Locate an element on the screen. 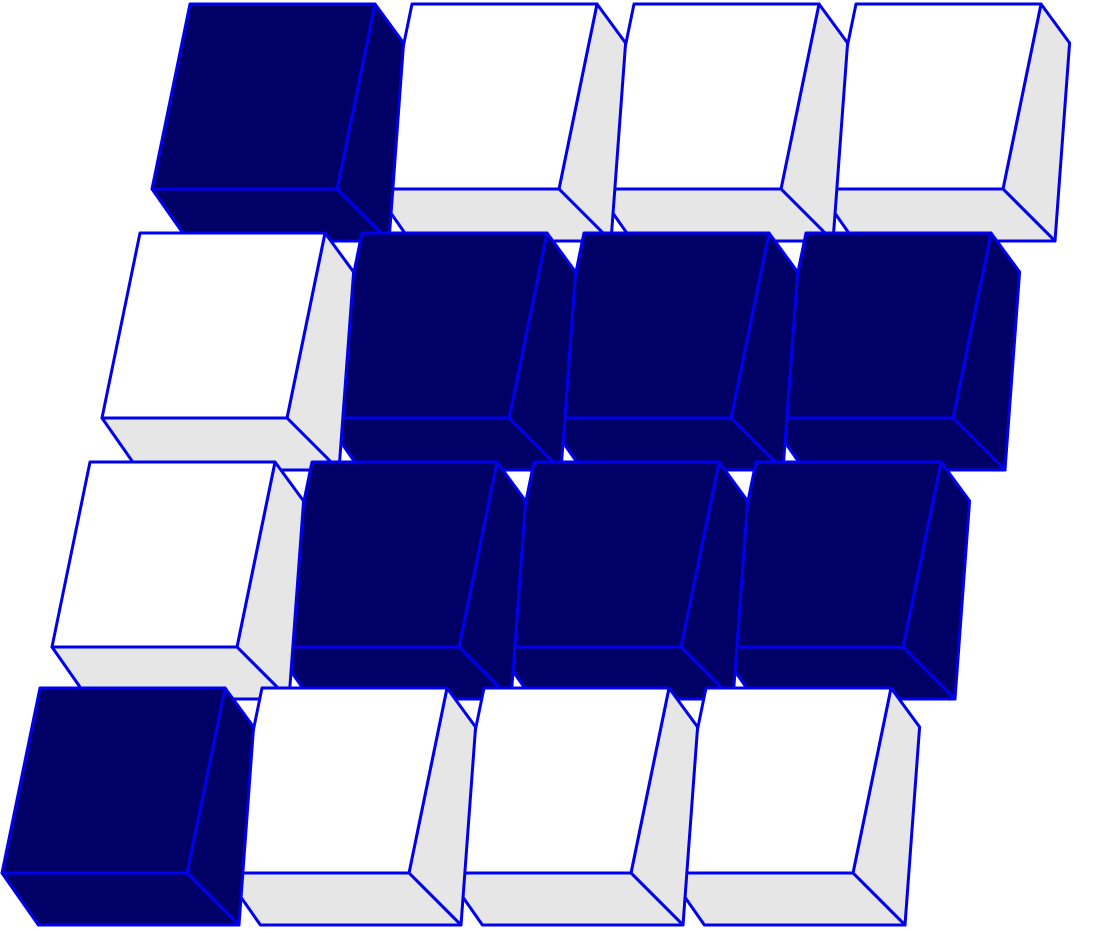 Image resolution: width=1094 pixels, height=929 pixels. filled-tile-r4-c1 is located at coordinates (128, 806).